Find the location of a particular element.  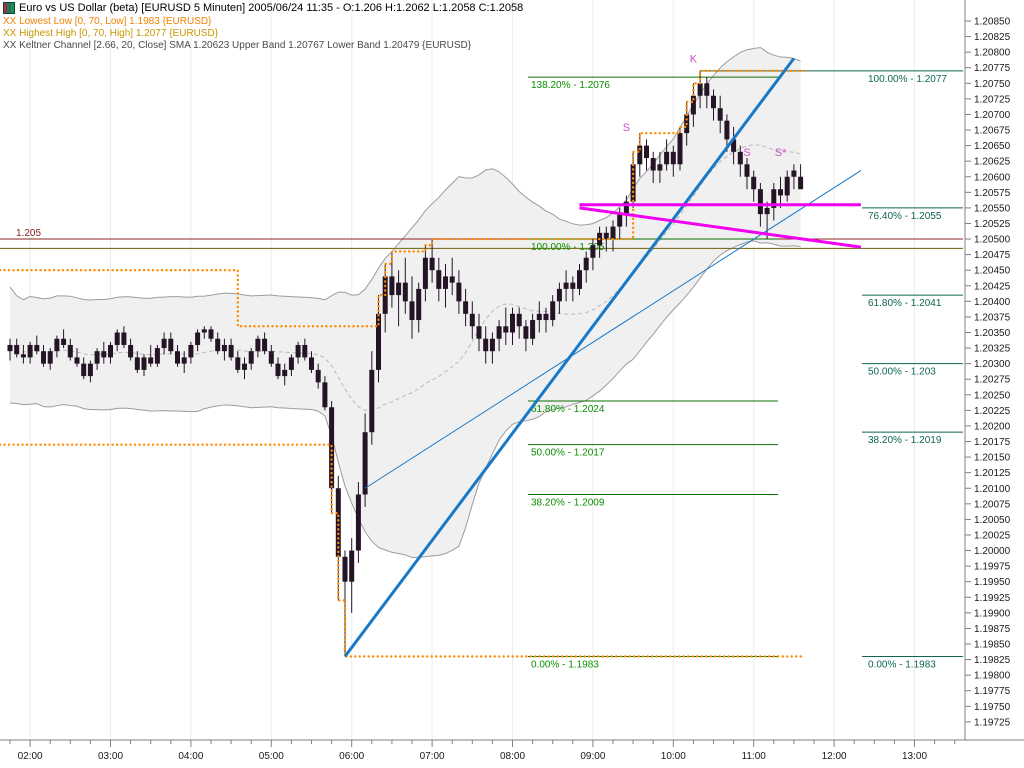

time-tick-label: 07:00 is located at coordinates (432, 756).